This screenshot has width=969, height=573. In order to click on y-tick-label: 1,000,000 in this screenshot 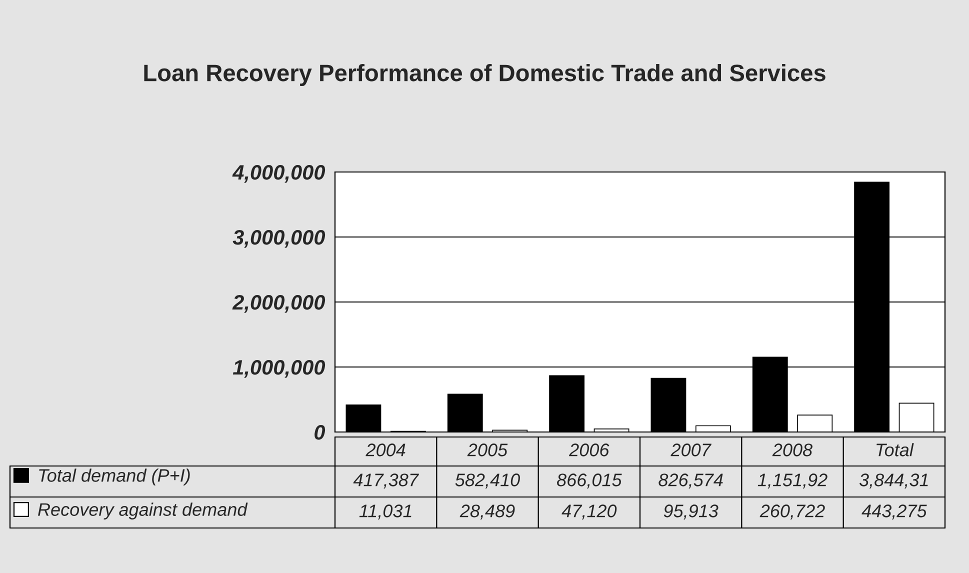, I will do `click(279, 369)`.